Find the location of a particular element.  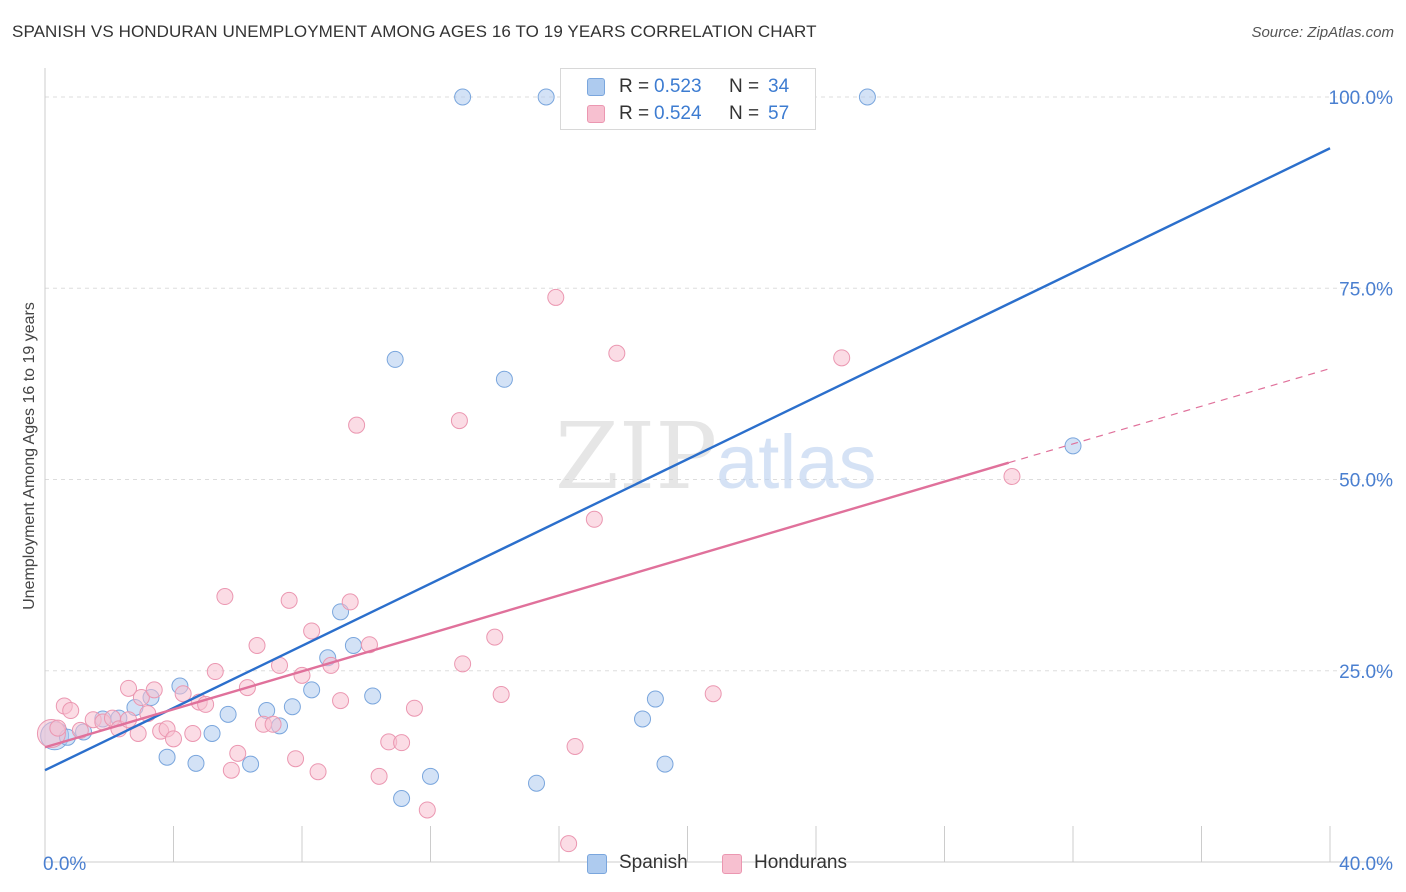

source-label: Source: ZipAtlas.com is located at coordinates (1322, 32).